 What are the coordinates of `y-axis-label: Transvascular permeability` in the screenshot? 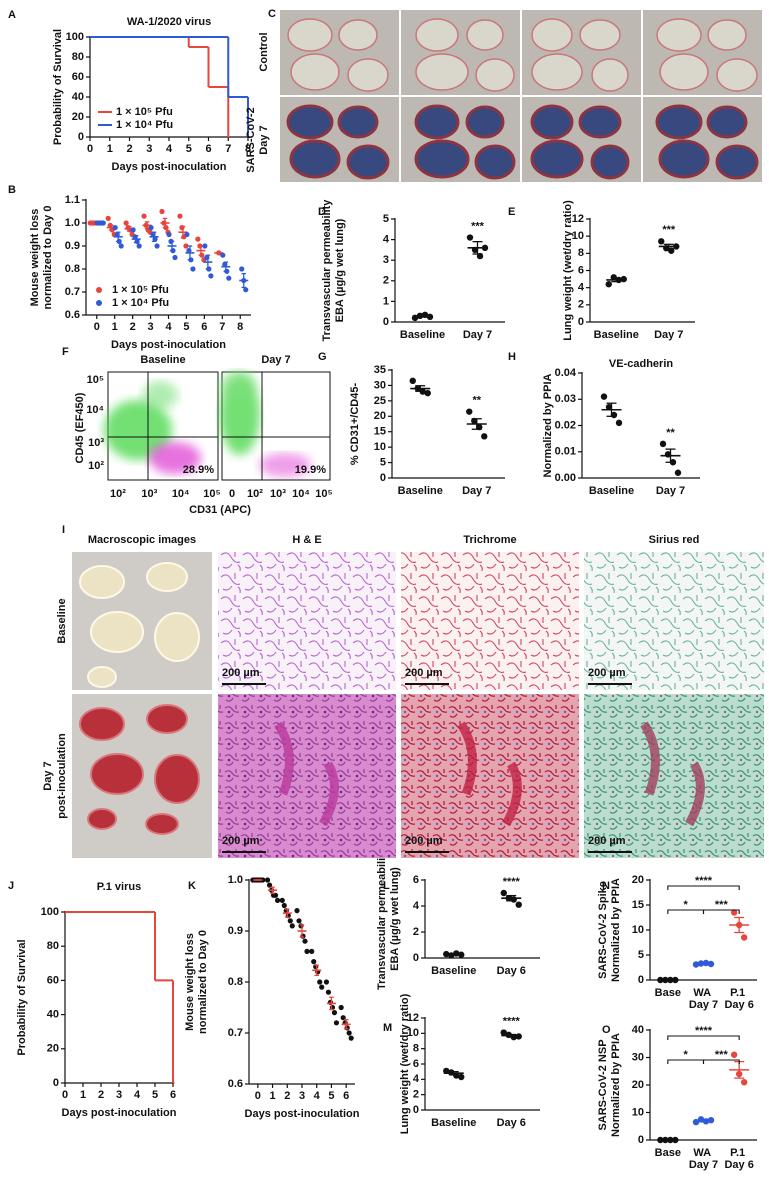 It's located at (327, 270).